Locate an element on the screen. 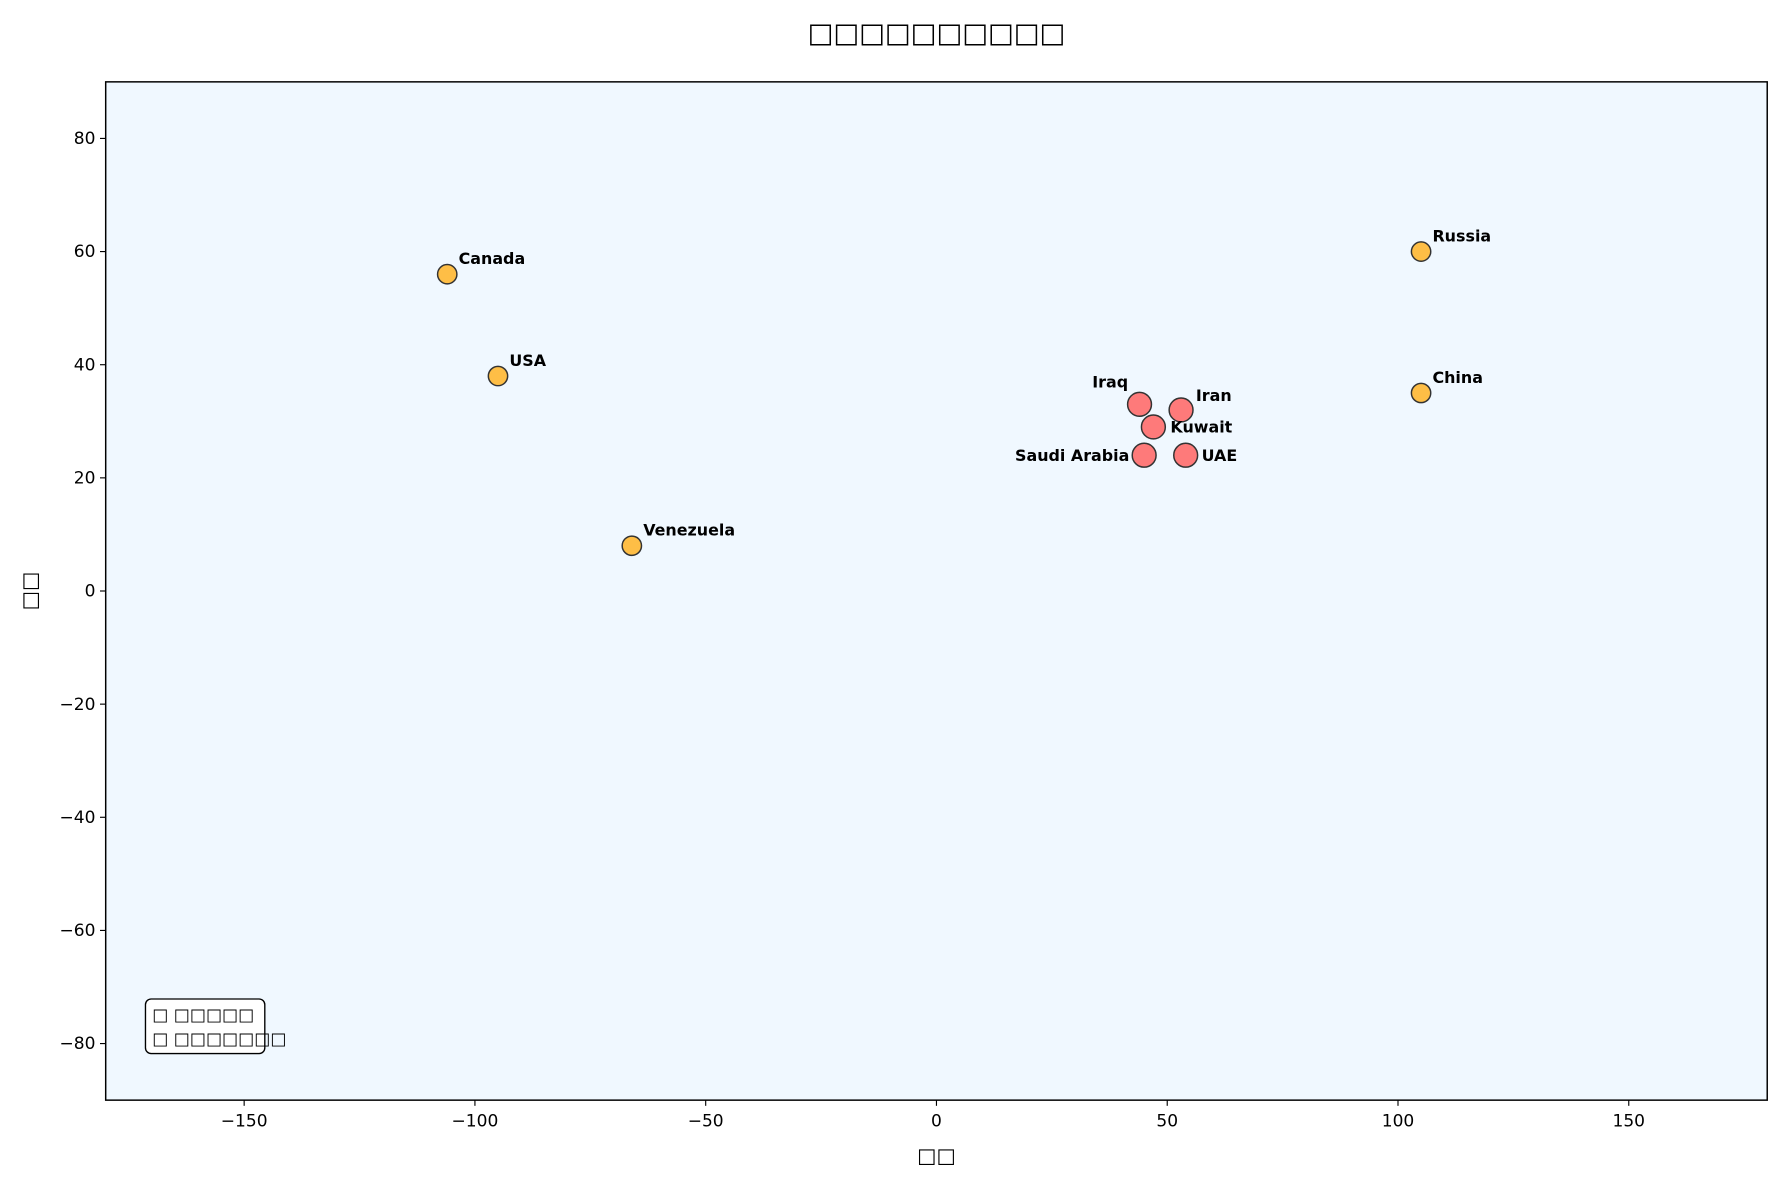 The image size is (1782, 1182). point-label: UAE is located at coordinates (1220, 455).